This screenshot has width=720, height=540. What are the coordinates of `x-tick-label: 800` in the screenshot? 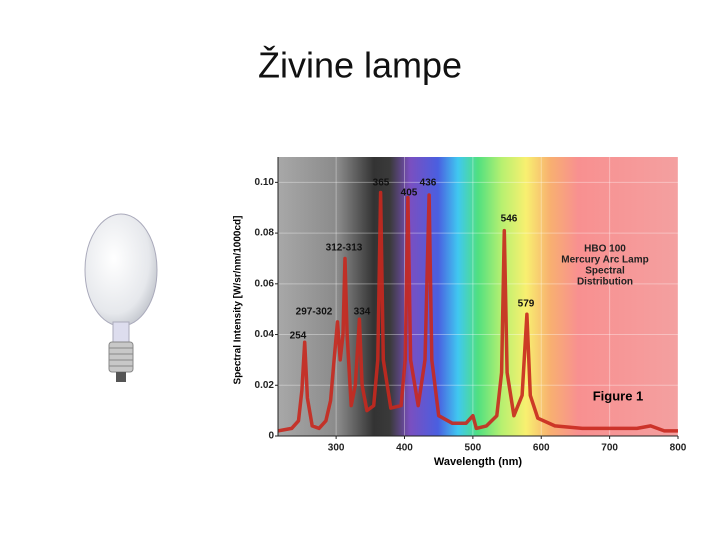 It's located at (678, 448).